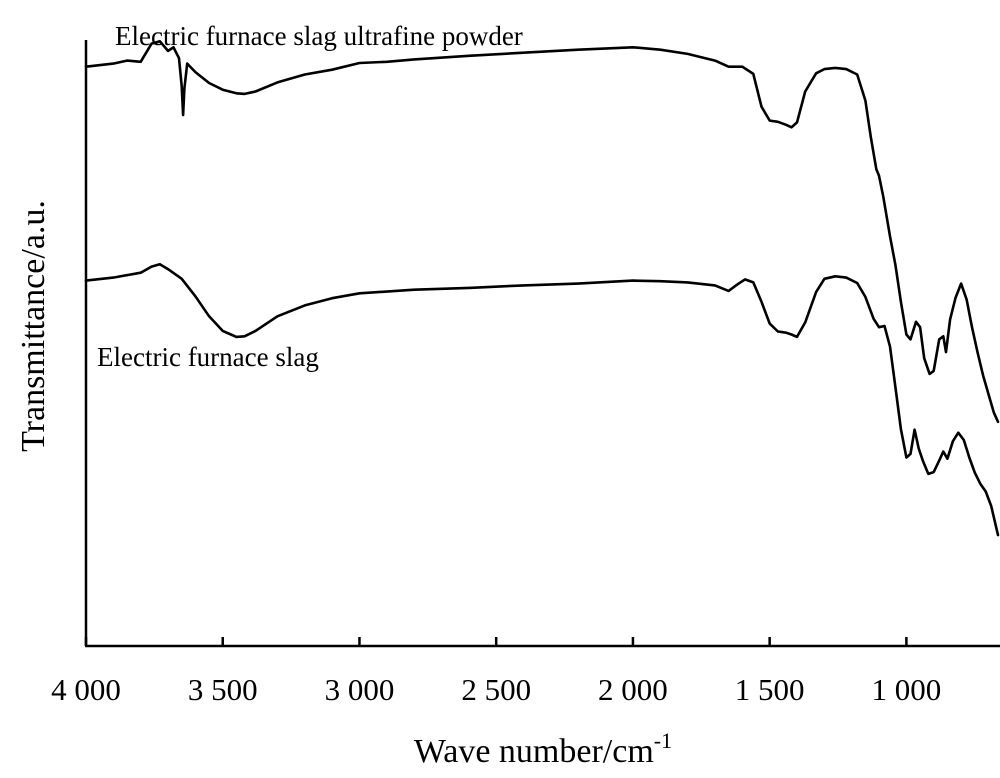 Image resolution: width=1000 pixels, height=778 pixels. Describe the element at coordinates (319, 36) in the screenshot. I see `series-label-ultrafine-powder: Electric furnace slag ultrafine powder` at that location.